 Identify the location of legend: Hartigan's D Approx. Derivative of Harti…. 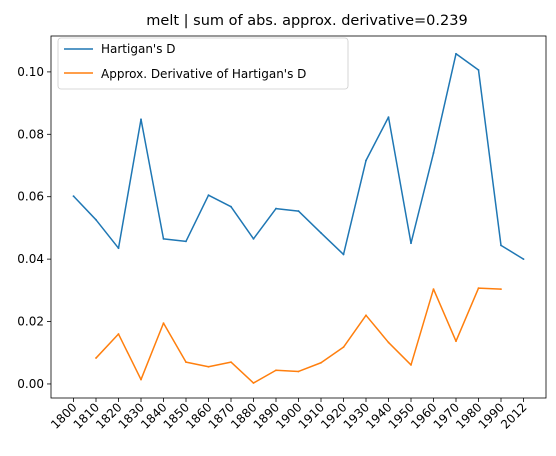
(203, 63).